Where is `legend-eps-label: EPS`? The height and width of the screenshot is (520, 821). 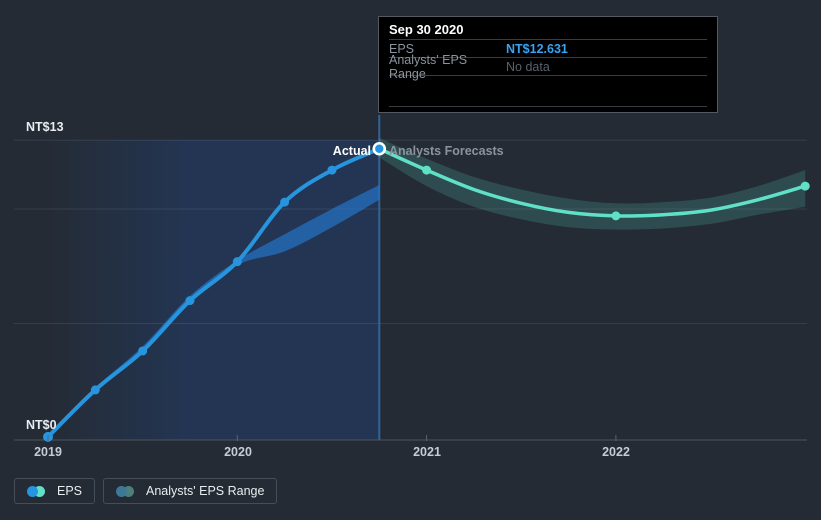
legend-eps-label: EPS is located at coordinates (70, 491).